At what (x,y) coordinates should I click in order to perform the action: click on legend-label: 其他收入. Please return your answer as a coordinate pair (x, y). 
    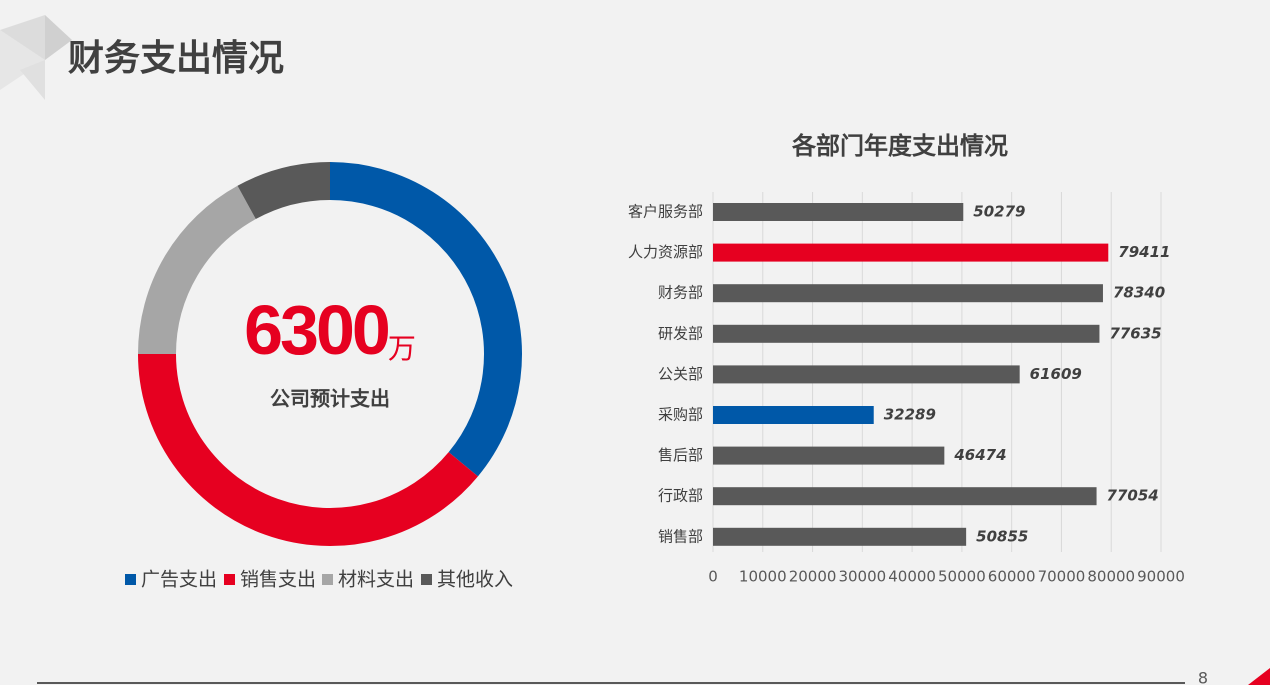
    Looking at the image, I should click on (475, 580).